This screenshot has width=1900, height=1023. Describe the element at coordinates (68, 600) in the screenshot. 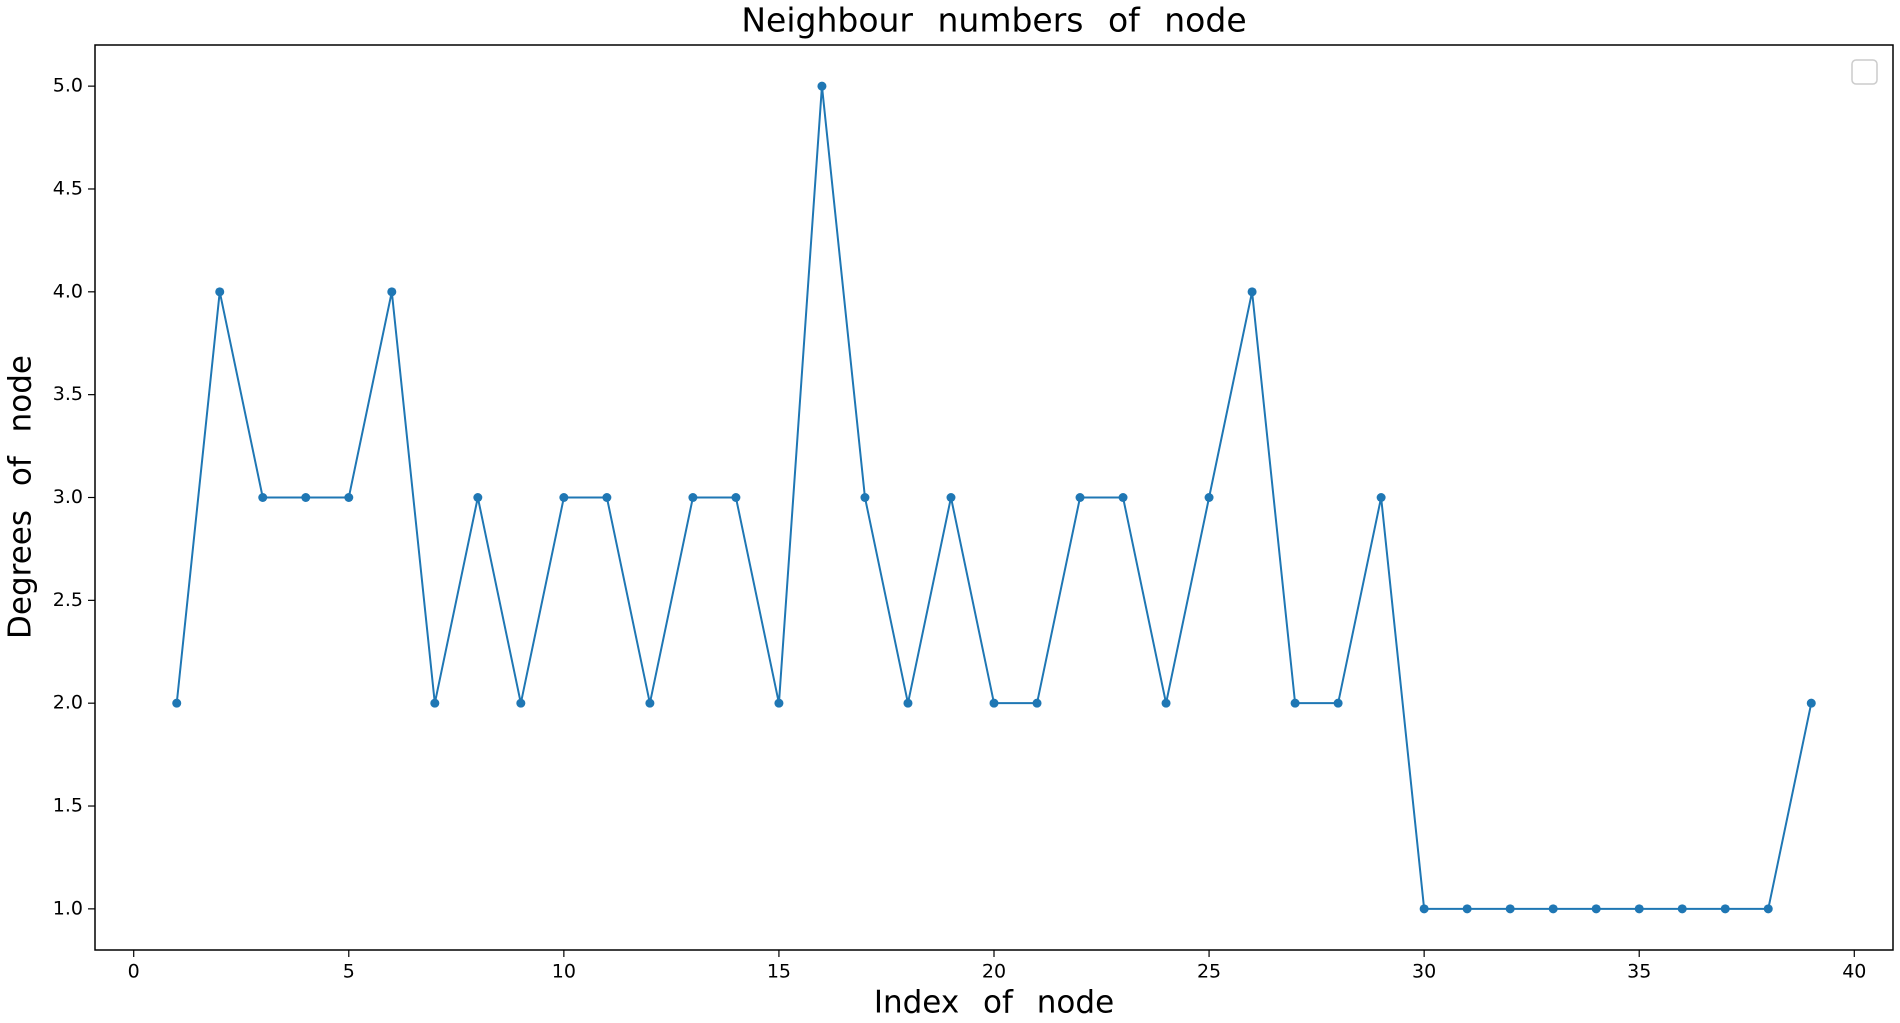

I see `y-tick-label: 2.5` at that location.